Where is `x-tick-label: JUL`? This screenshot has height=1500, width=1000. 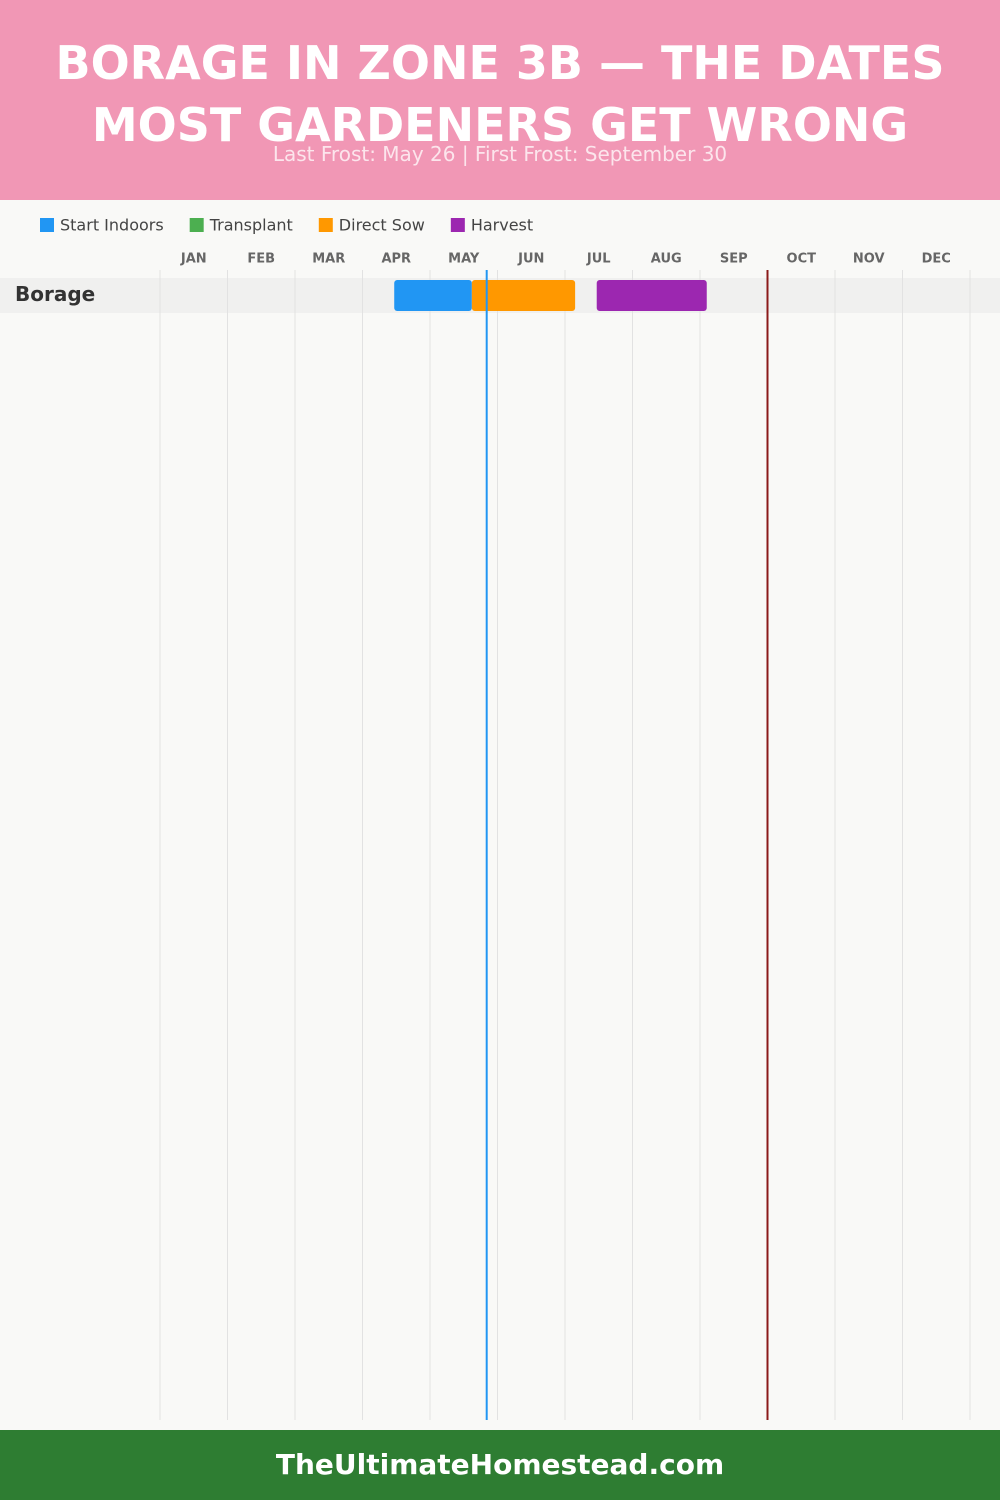
x-tick-label: JUL is located at coordinates (598, 259).